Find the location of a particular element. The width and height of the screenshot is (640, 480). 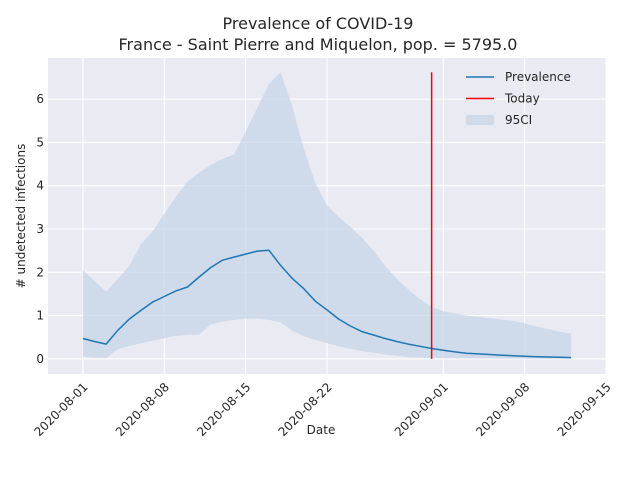

x-tick-label: 2020-09-08 is located at coordinates (502, 409).